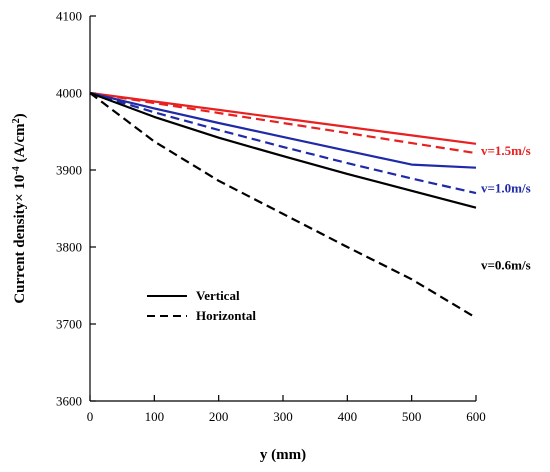 Image resolution: width=550 pixels, height=472 pixels. Describe the element at coordinates (69, 247) in the screenshot. I see `y-tick-label: 3800` at that location.